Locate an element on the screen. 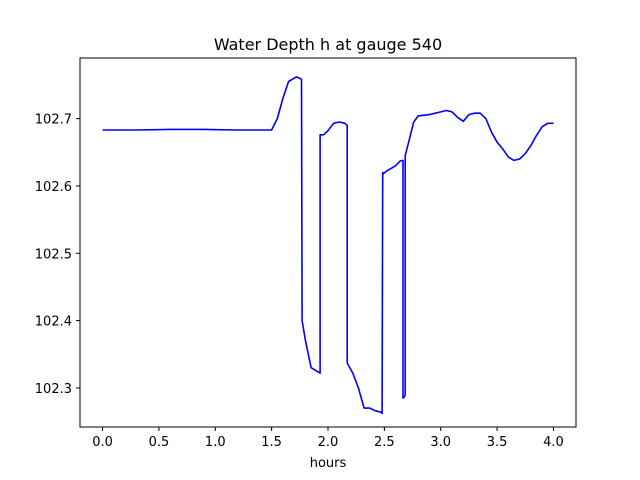 The image size is (640, 480). y-tick-label: 102.6 is located at coordinates (53, 187).